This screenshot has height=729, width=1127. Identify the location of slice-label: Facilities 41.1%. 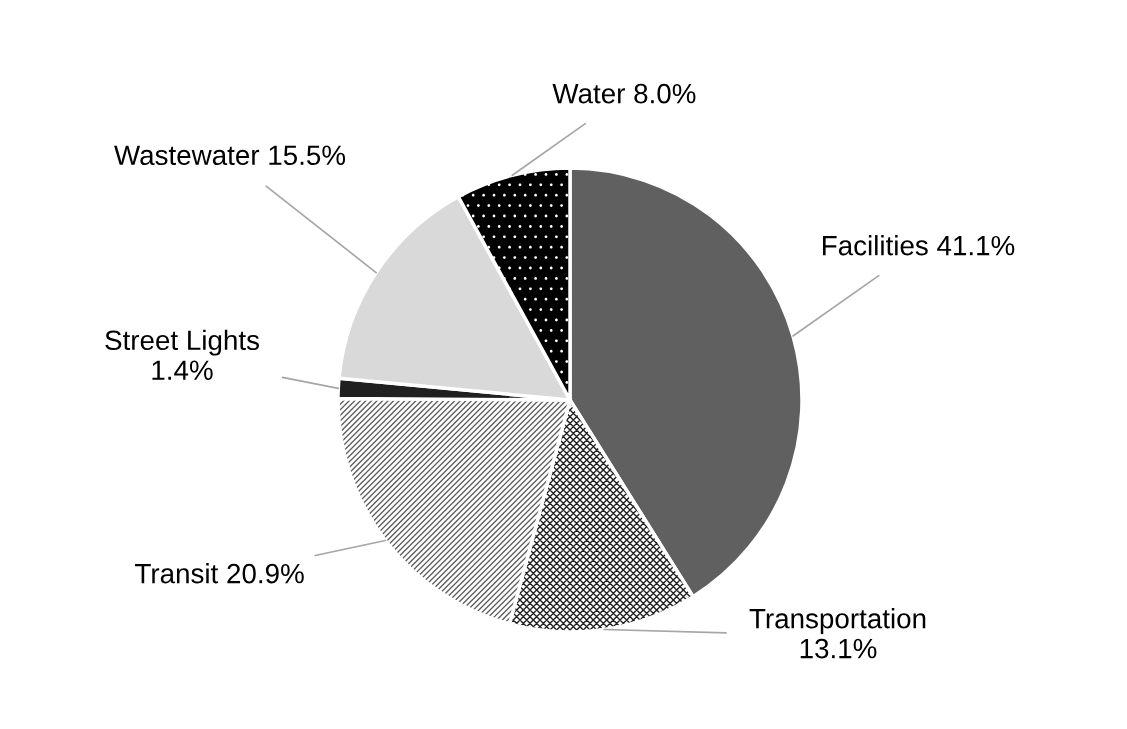
(919, 245).